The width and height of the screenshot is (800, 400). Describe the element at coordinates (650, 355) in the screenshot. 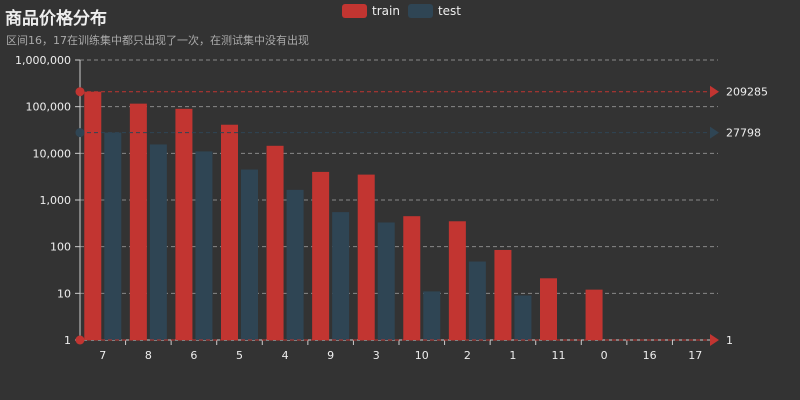

I see `x-tick-label: 16` at that location.